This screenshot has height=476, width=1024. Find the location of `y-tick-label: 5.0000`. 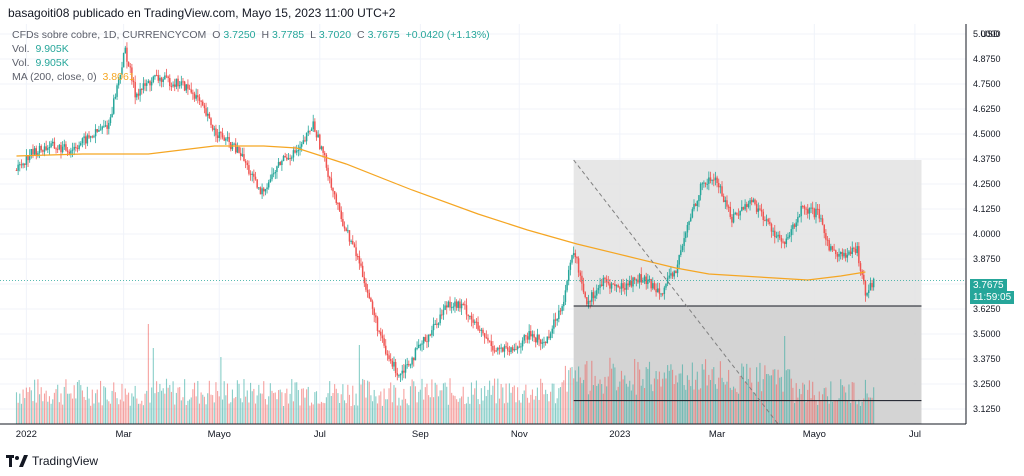

y-tick-label: 5.0000 is located at coordinates (987, 34).